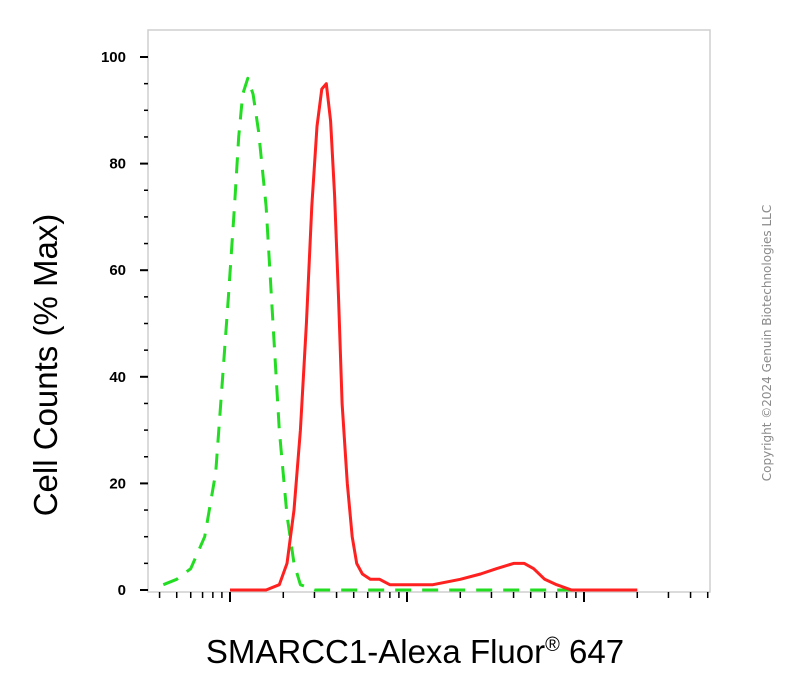  I want to click on y-tick-label: 20, so click(117, 483).